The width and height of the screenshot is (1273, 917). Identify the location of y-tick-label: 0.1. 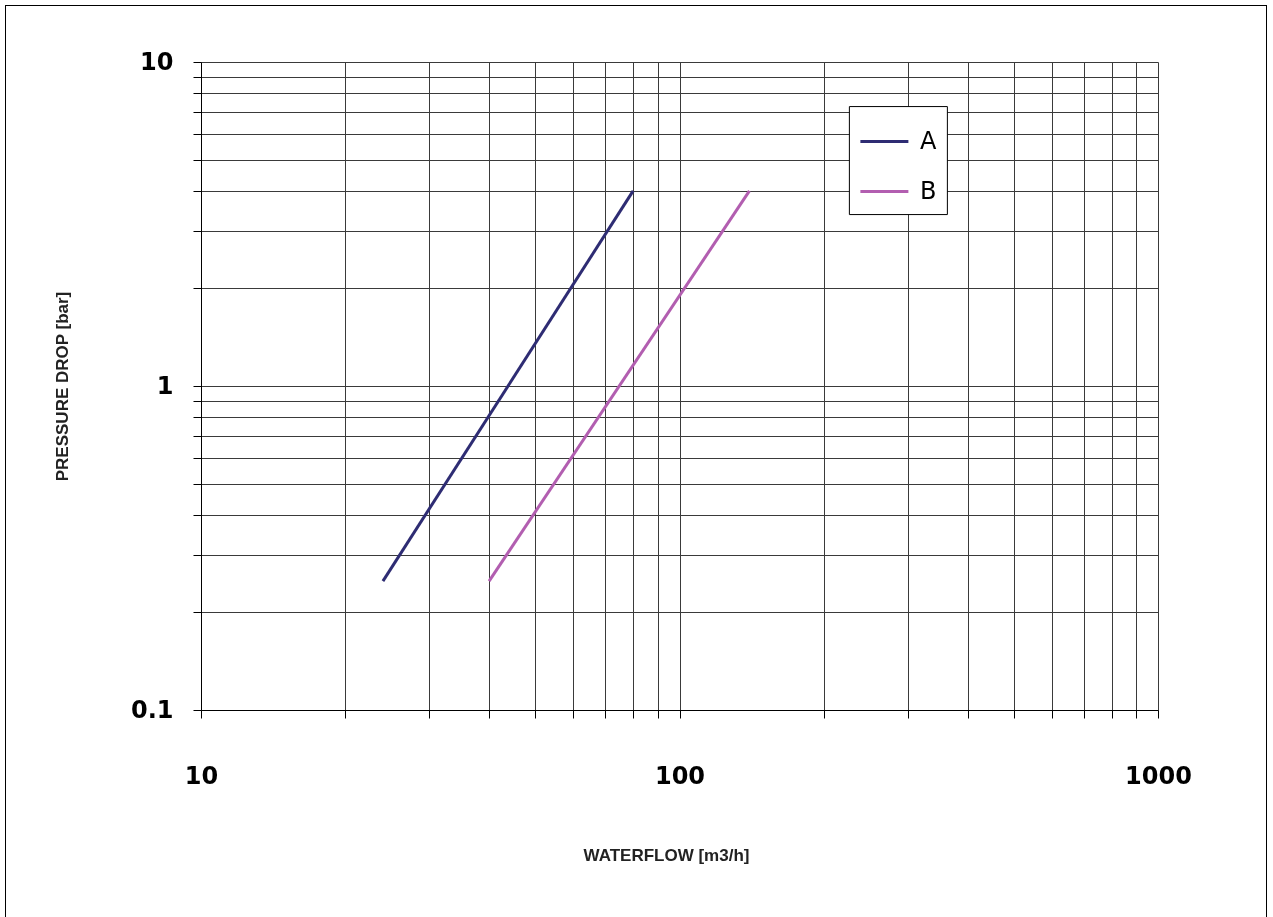
(152, 709).